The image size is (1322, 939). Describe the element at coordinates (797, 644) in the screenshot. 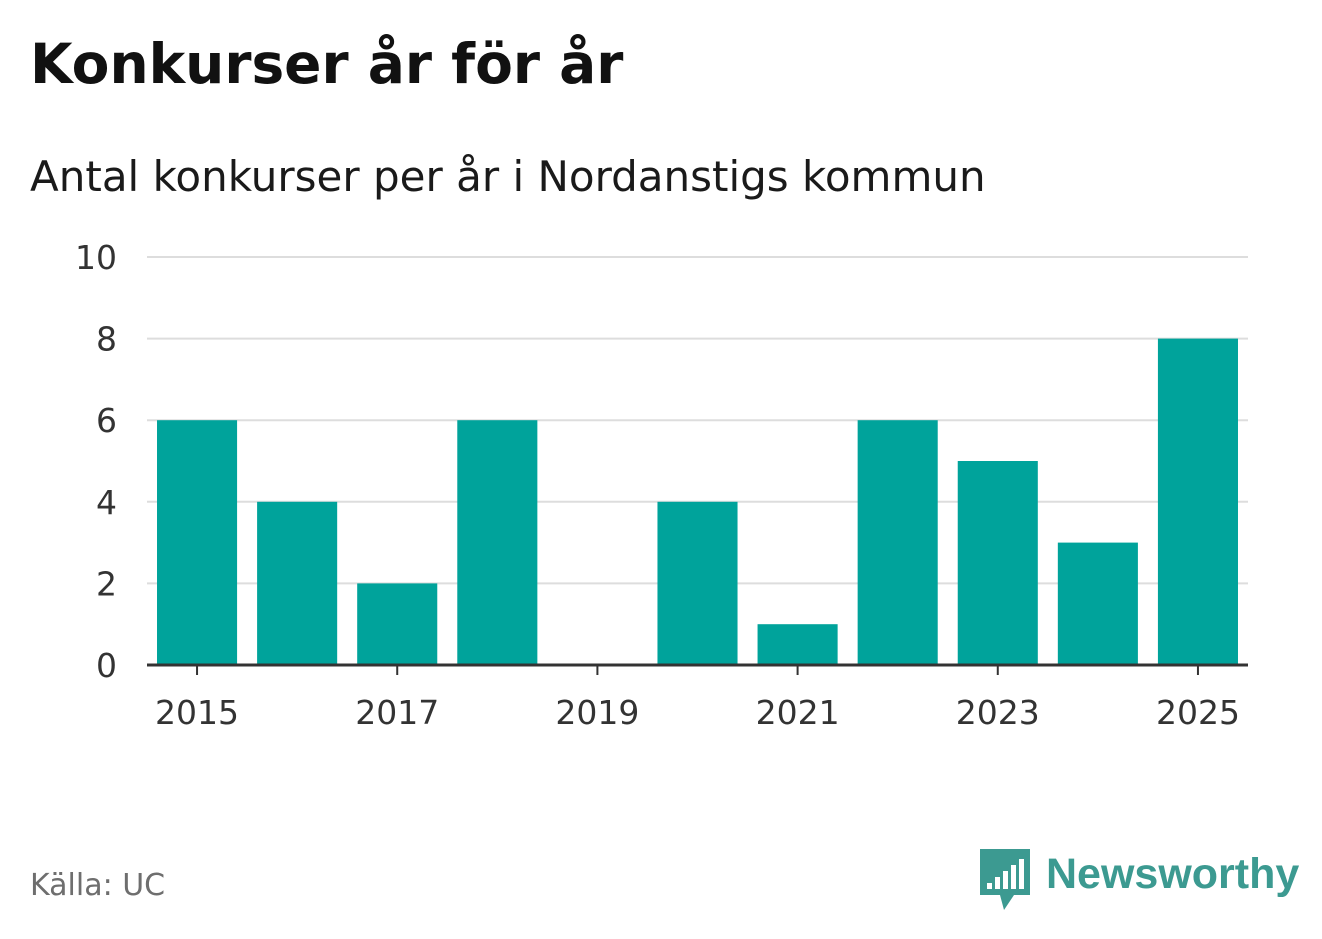

I see `bar-2021` at that location.